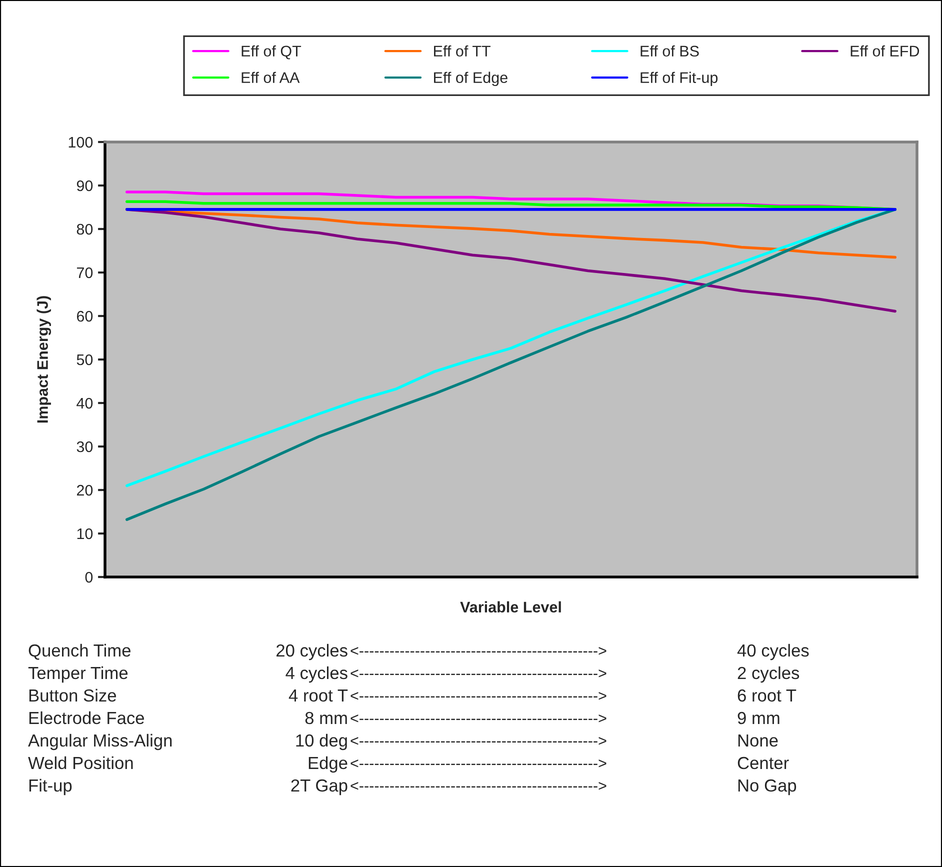  I want to click on text: Electrode Face, so click(86, 717).